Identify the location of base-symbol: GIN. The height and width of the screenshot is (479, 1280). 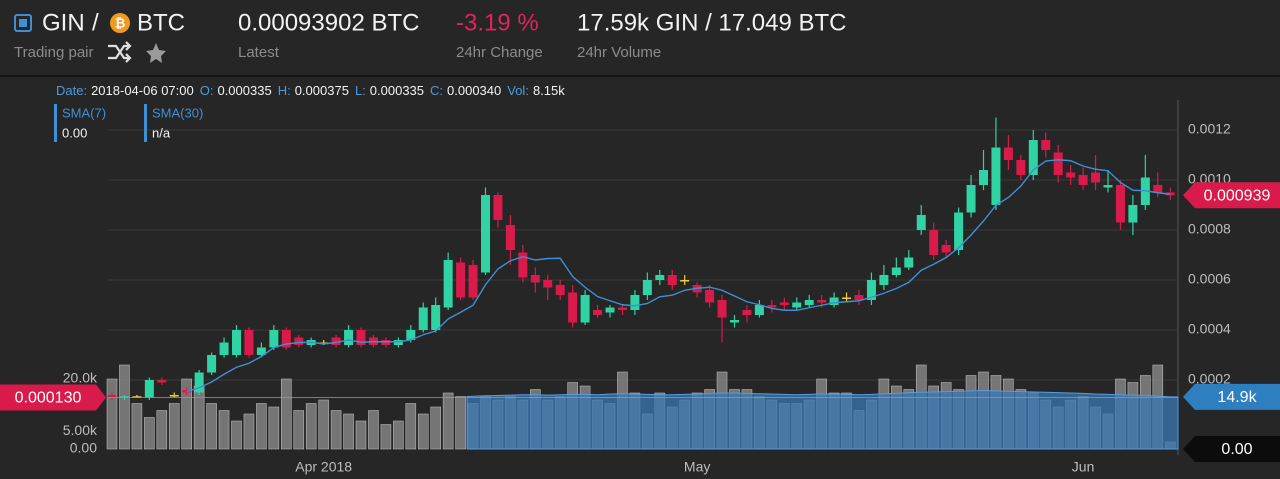
(63, 22).